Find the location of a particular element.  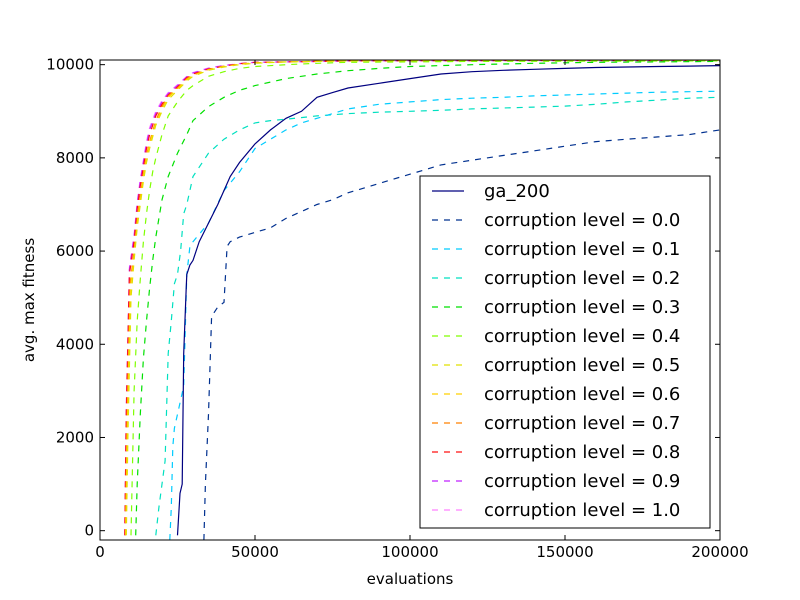

legend-label: corruption level = 1.0 is located at coordinates (582, 510).